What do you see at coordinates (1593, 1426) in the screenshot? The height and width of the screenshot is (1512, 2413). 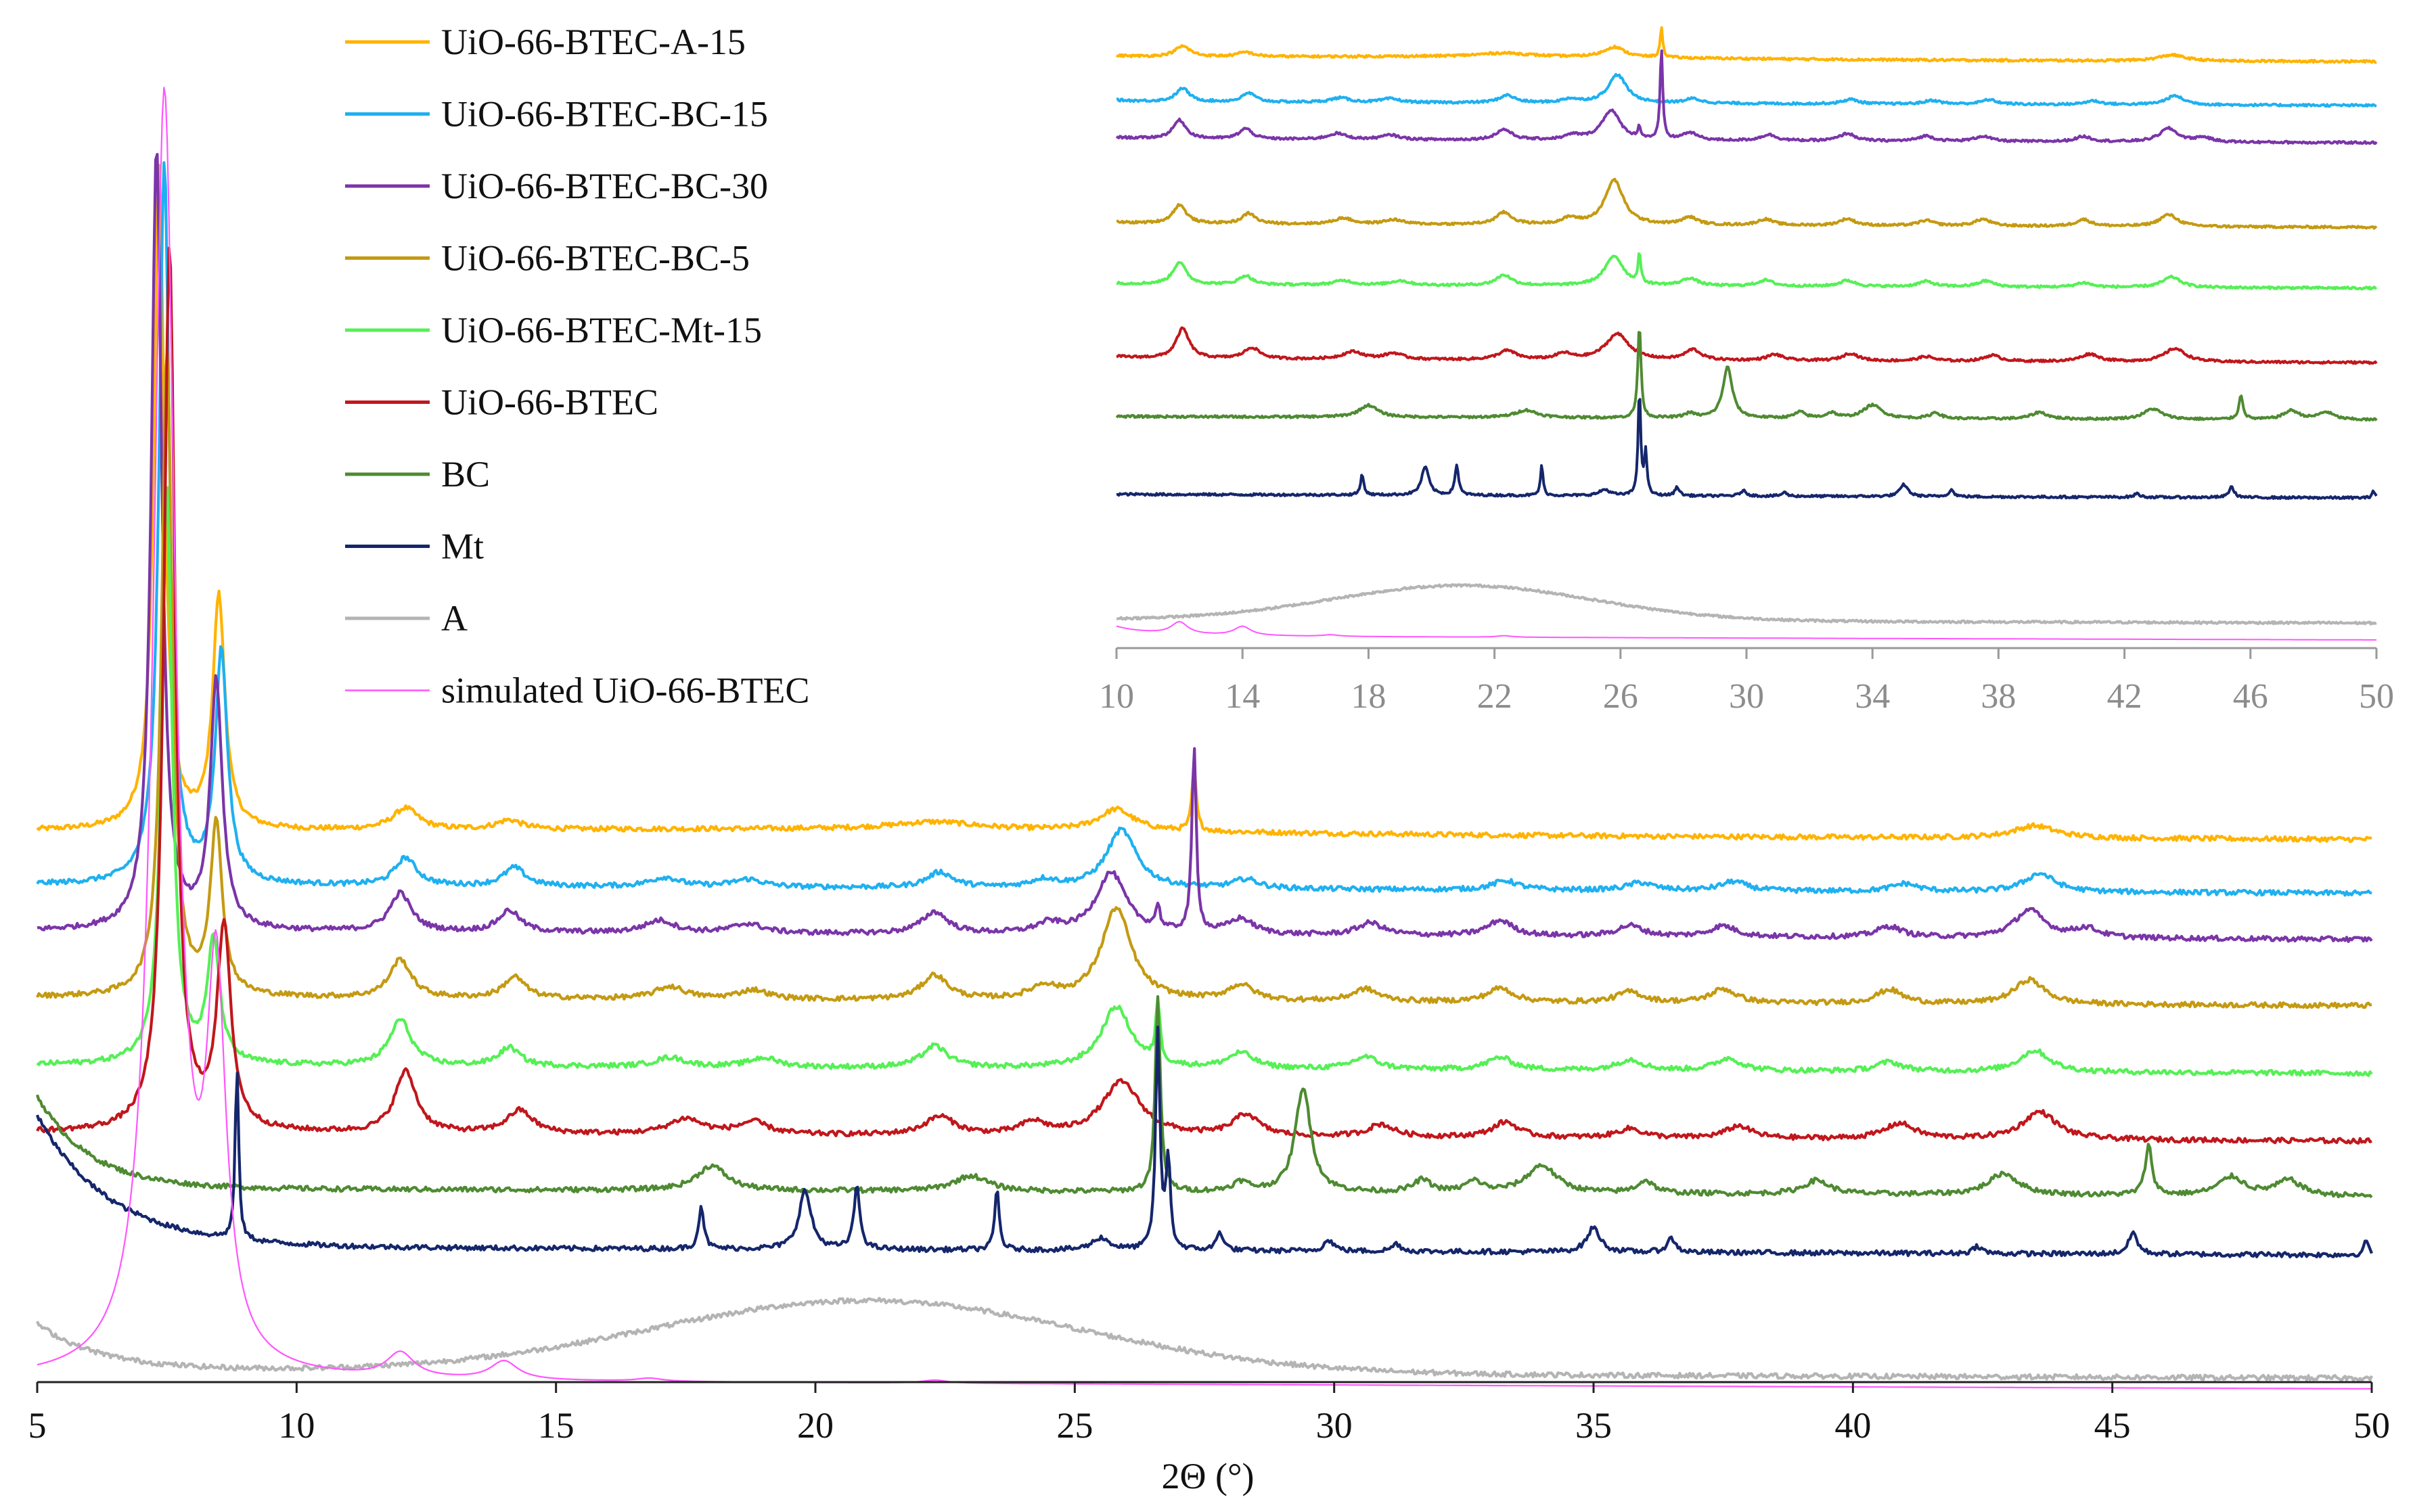 I see `main-x-tick-label: 35` at bounding box center [1593, 1426].